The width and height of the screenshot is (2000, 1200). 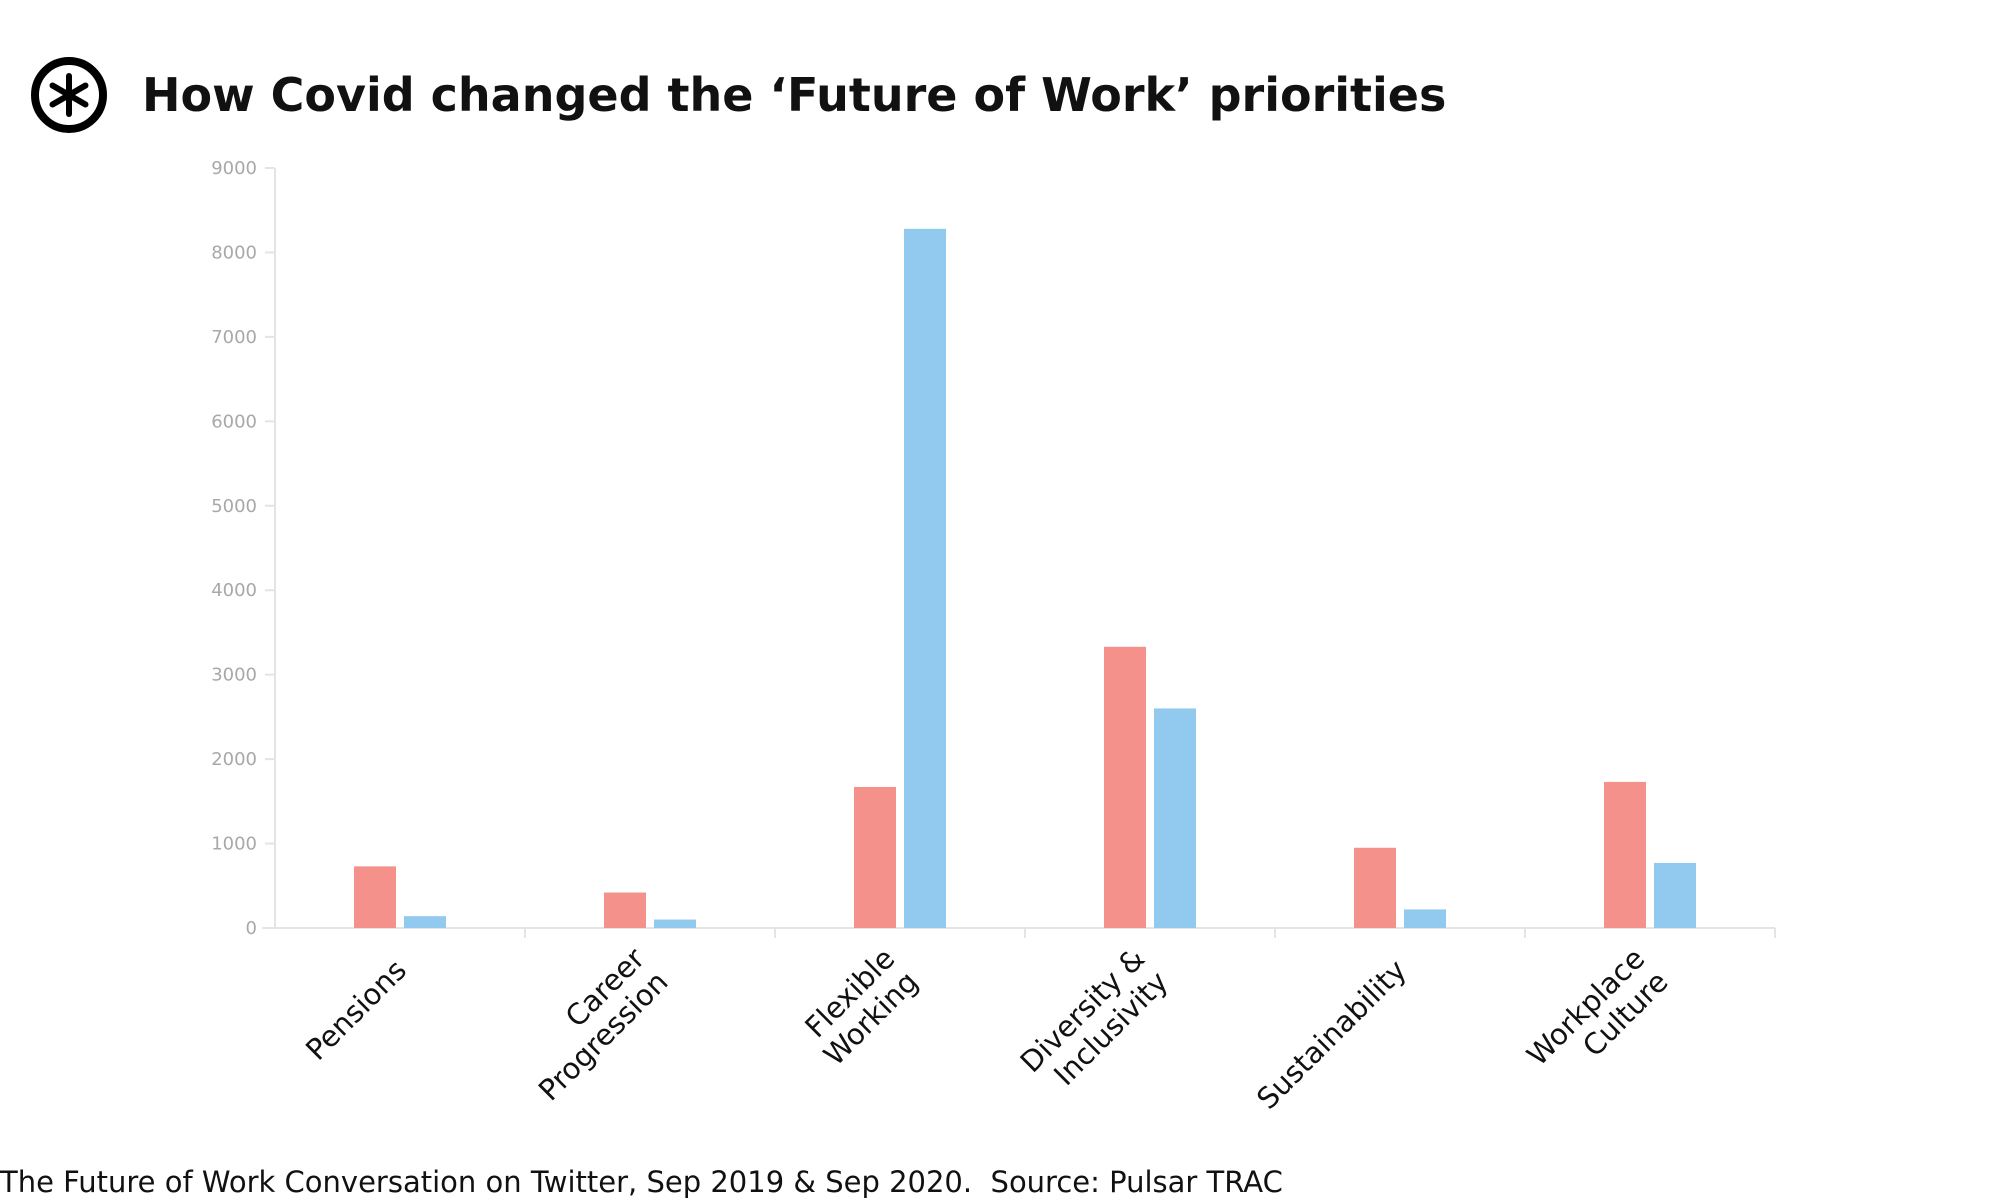 What do you see at coordinates (1597, 1018) in the screenshot?
I see `category-label: WorkplaceCulture` at bounding box center [1597, 1018].